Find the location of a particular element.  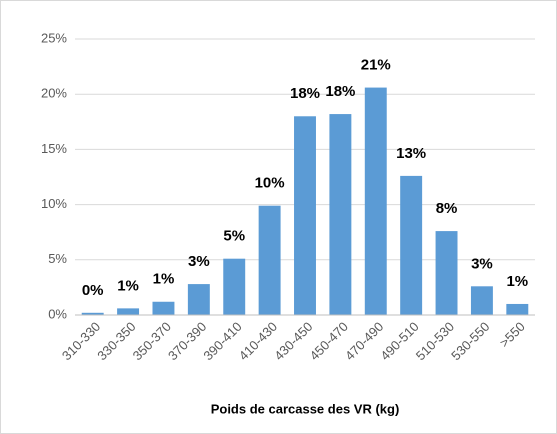

x-axis-title: Poids de carcasse des VR (kg) is located at coordinates (305, 408).